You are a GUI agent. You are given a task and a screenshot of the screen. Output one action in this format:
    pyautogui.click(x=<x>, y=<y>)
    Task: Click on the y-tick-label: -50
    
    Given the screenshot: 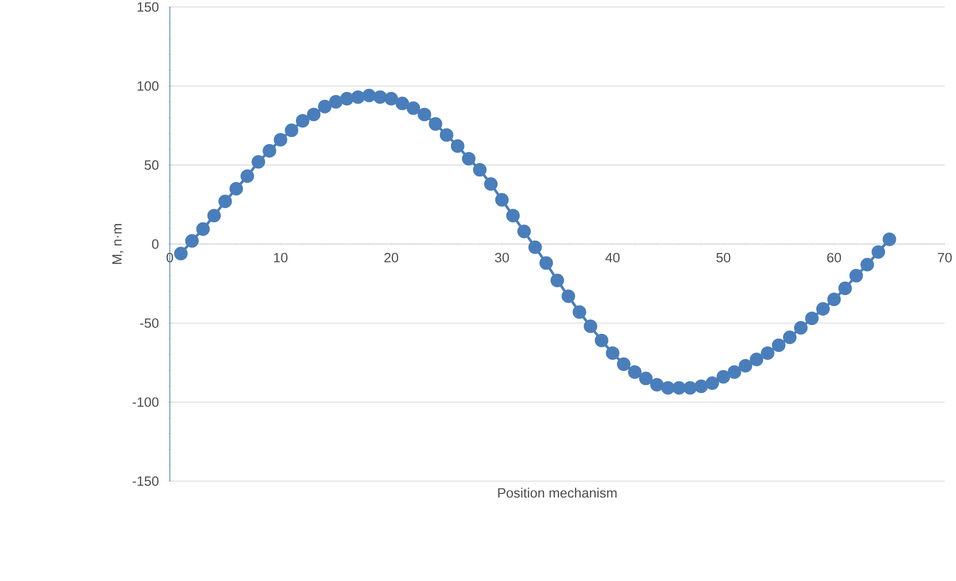 What is the action you would take?
    pyautogui.click(x=149, y=323)
    